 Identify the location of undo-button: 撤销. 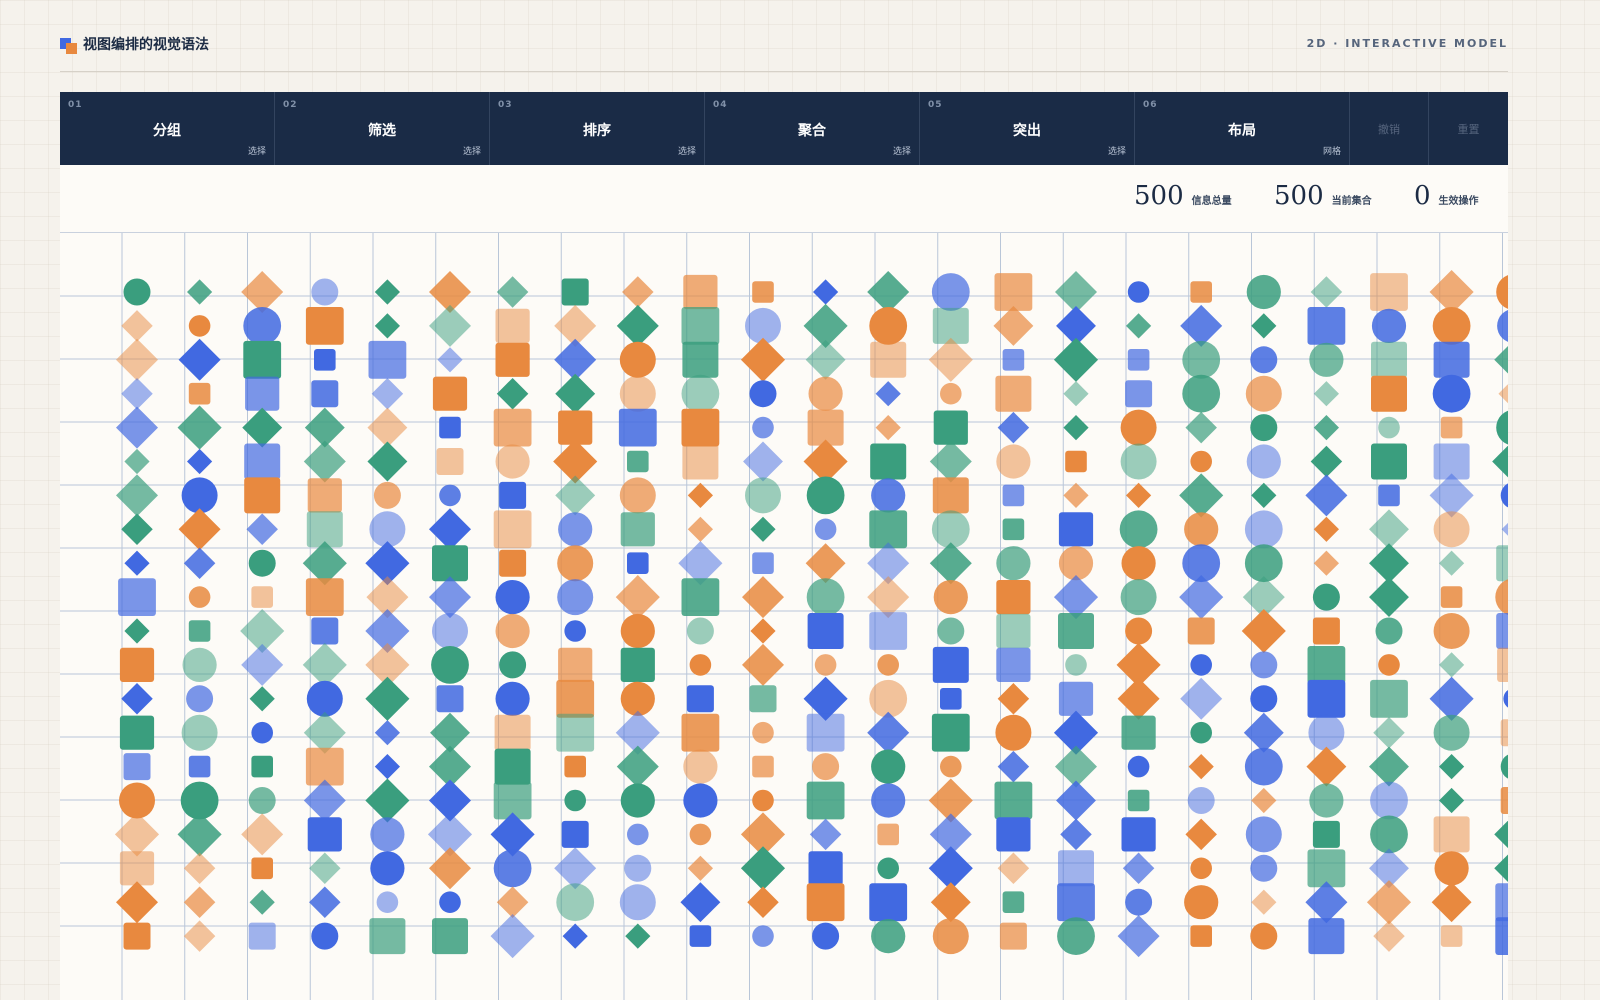
(1389, 128).